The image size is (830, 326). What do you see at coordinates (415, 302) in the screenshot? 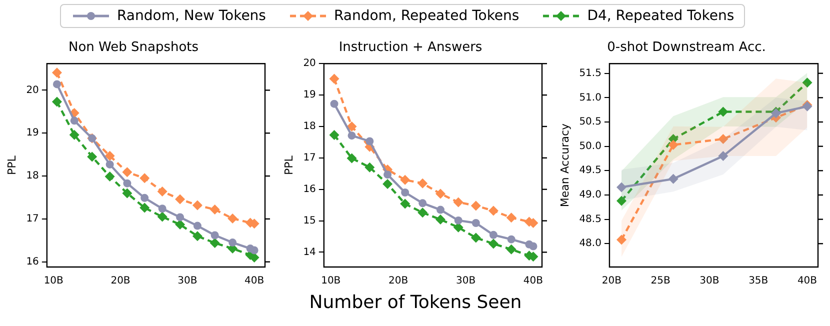
I see `x-axis-title: Number of Tokens Seen` at bounding box center [415, 302].